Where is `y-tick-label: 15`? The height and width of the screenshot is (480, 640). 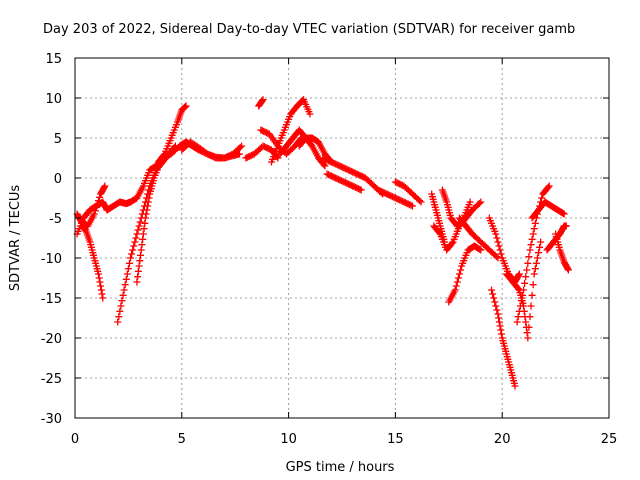
y-tick-label: 15 is located at coordinates (53, 59).